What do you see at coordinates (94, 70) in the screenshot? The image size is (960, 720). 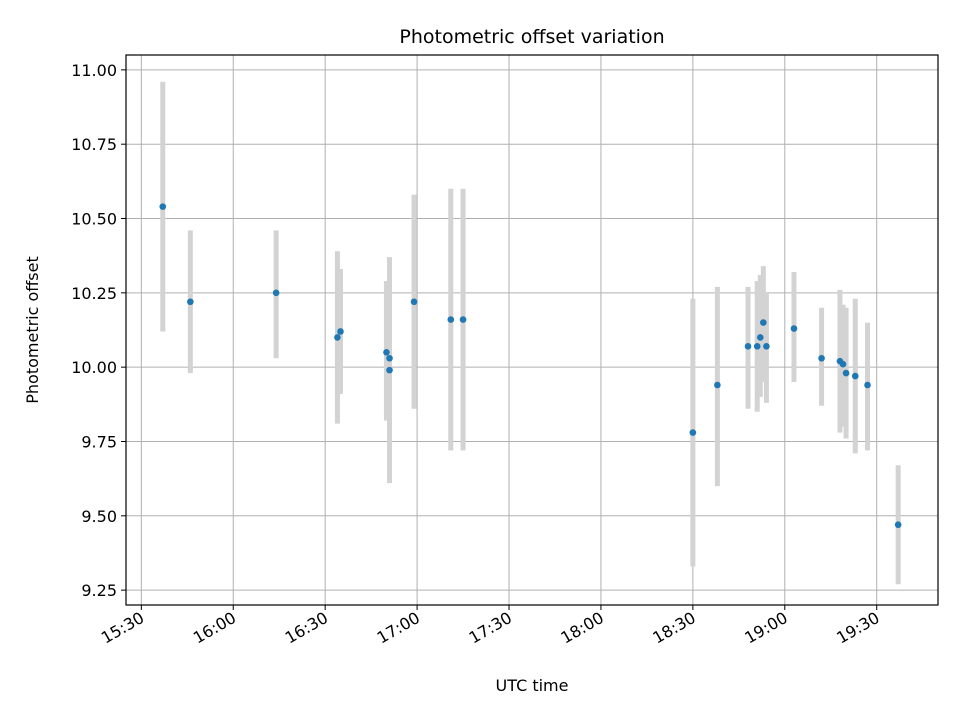 I see `y-tick-label: 11.00` at bounding box center [94, 70].